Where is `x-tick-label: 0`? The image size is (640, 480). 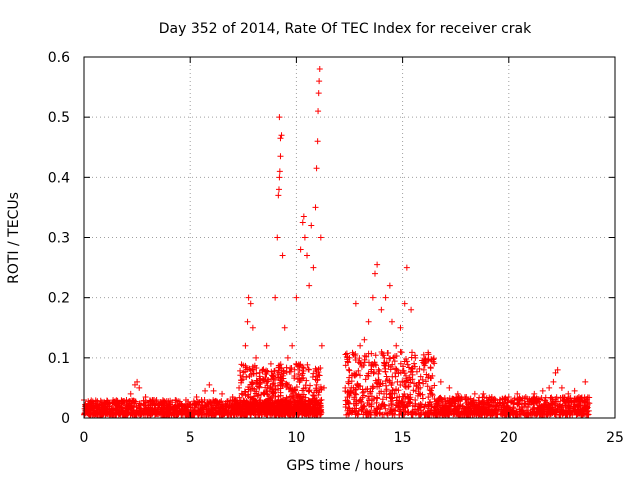
x-tick-label: 0 is located at coordinates (84, 438).